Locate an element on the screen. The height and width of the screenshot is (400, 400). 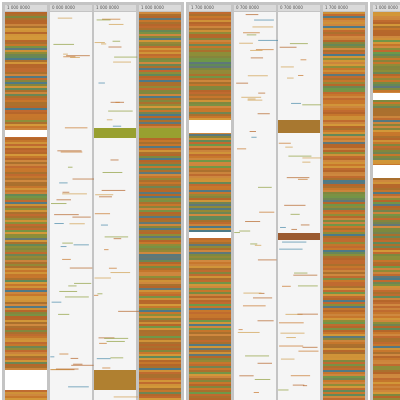
column-label: 1 000 0000 is located at coordinates (386, 7).